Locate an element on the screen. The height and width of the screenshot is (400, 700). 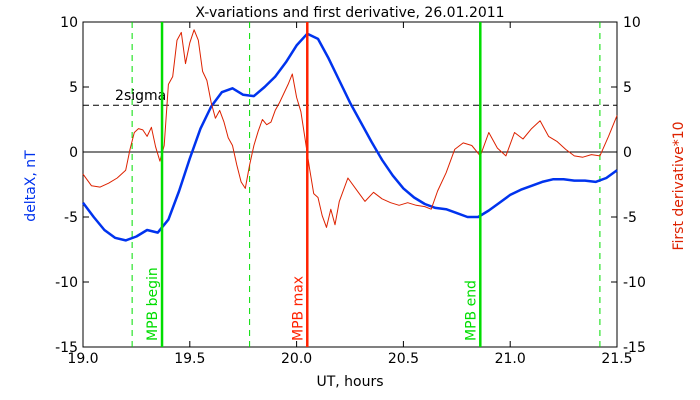
x-tick-label: 21.5 is located at coordinates (616, 359).